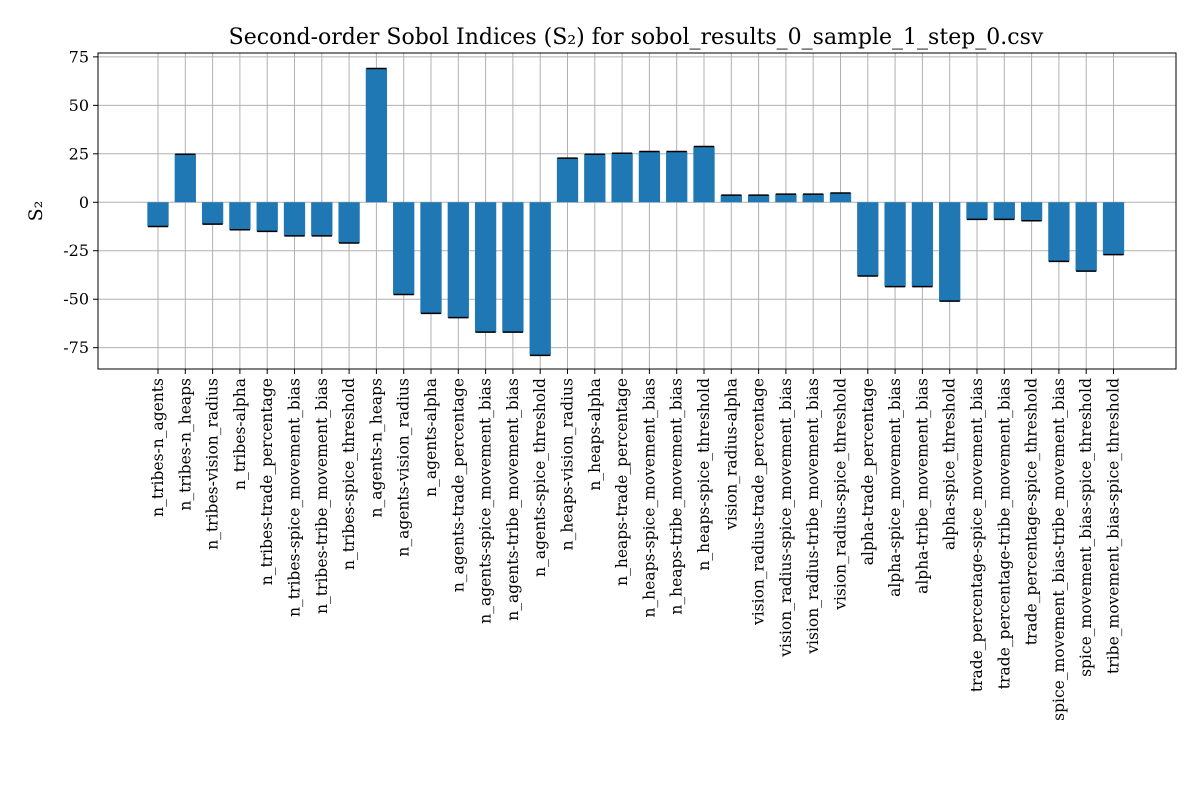 This screenshot has width=1200, height=800. Describe the element at coordinates (731, 454) in the screenshot. I see `x-tick-label: vision_radius-alpha` at that location.